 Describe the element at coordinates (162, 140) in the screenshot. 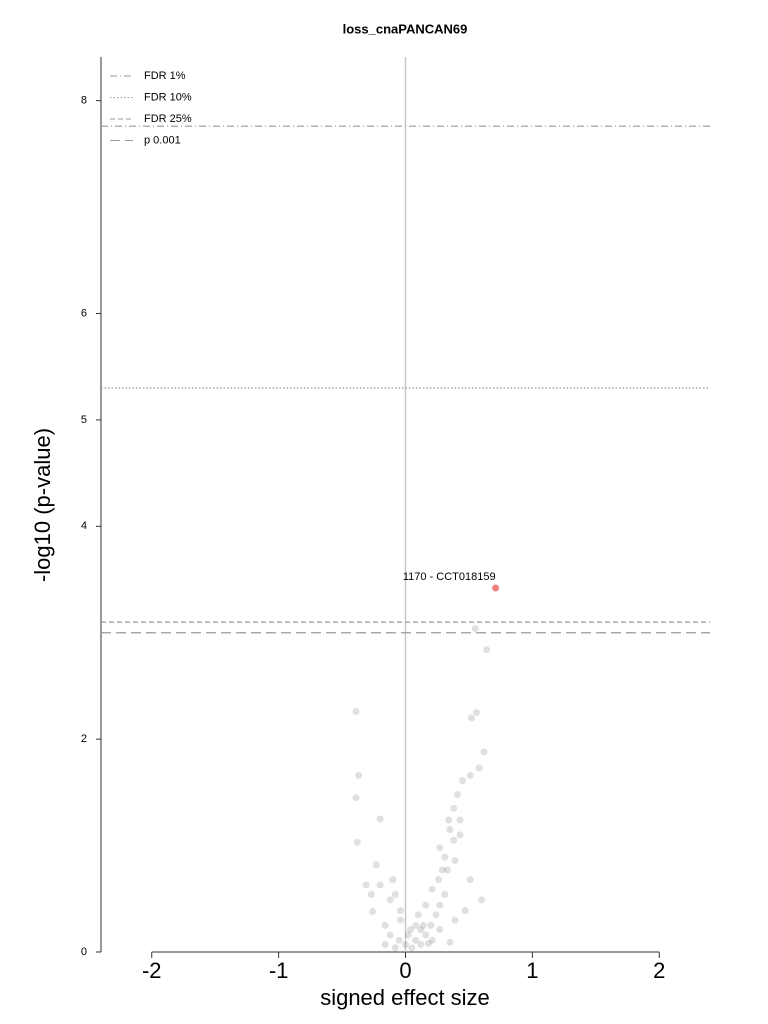

I see `legend-label: p 0.001` at that location.